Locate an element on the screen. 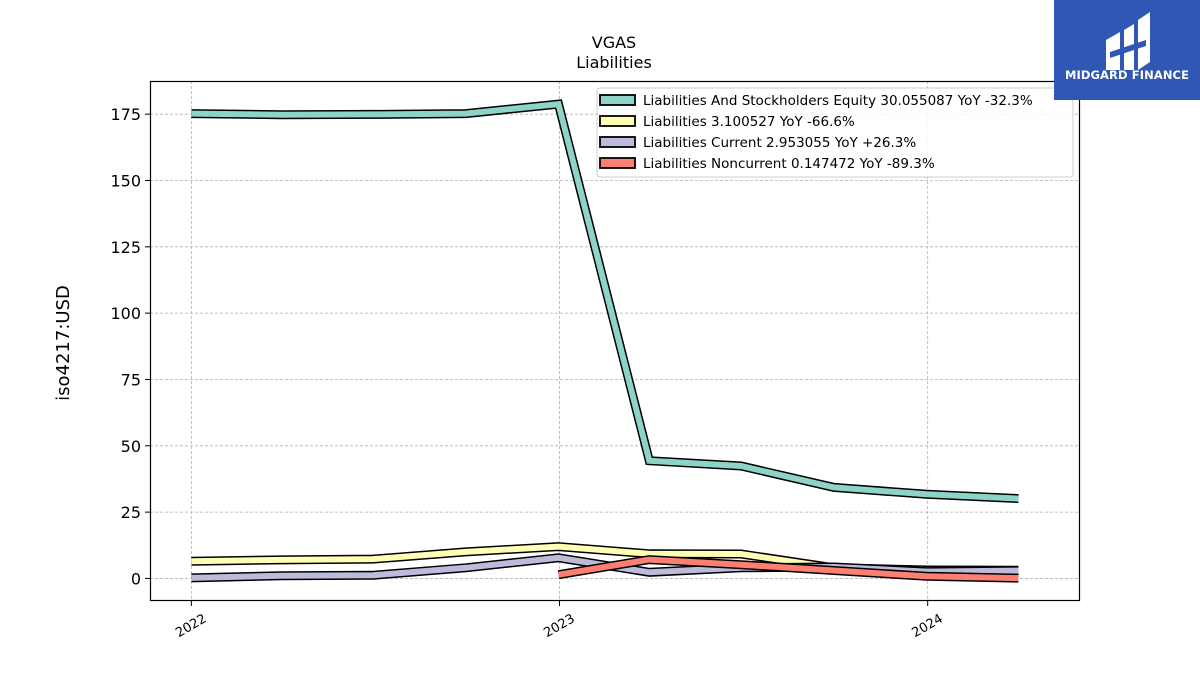 The width and height of the screenshot is (1200, 675). y-tick-label: 175 is located at coordinates (125, 114).